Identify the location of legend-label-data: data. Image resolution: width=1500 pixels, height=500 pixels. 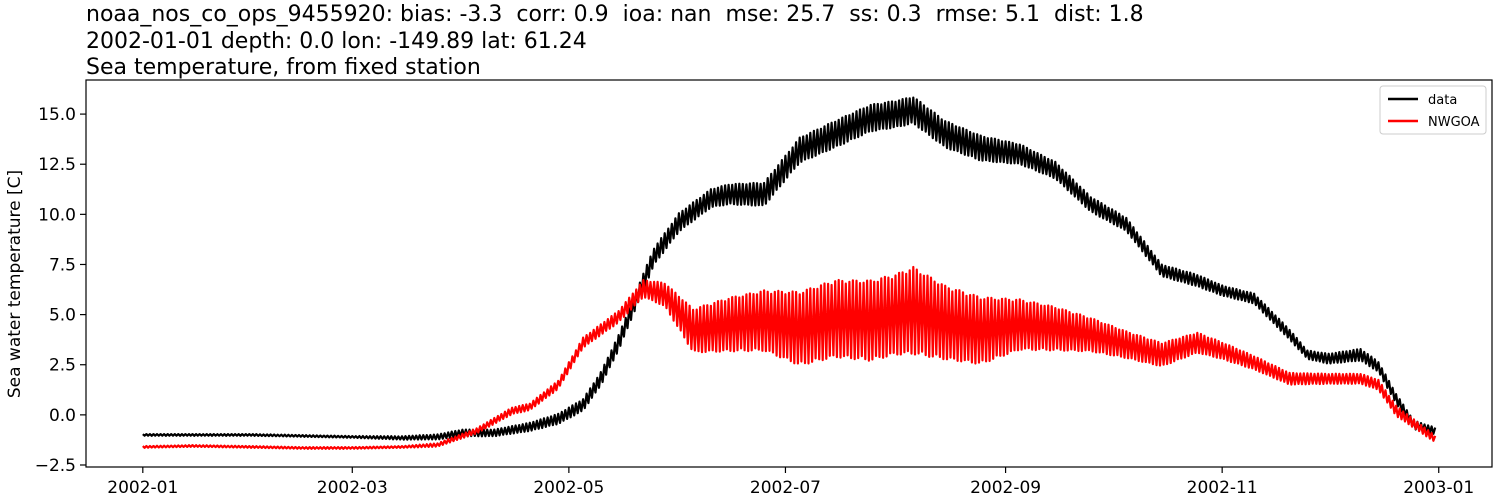
(1442, 100).